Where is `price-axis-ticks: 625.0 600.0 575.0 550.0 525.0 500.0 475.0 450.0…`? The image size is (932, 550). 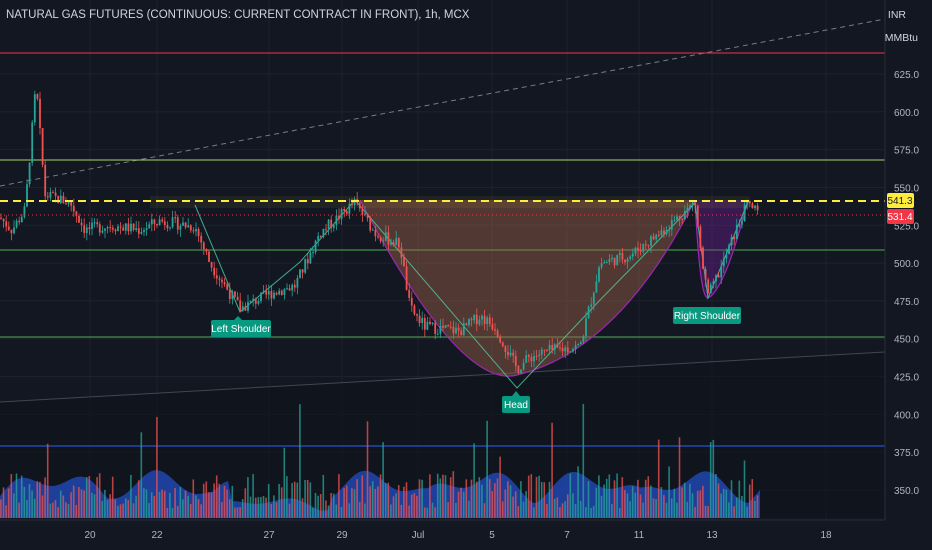 price-axis-ticks: 625.0 600.0 575.0 550.0 525.0 500.0 475.0 450.0… is located at coordinates (906, 283).